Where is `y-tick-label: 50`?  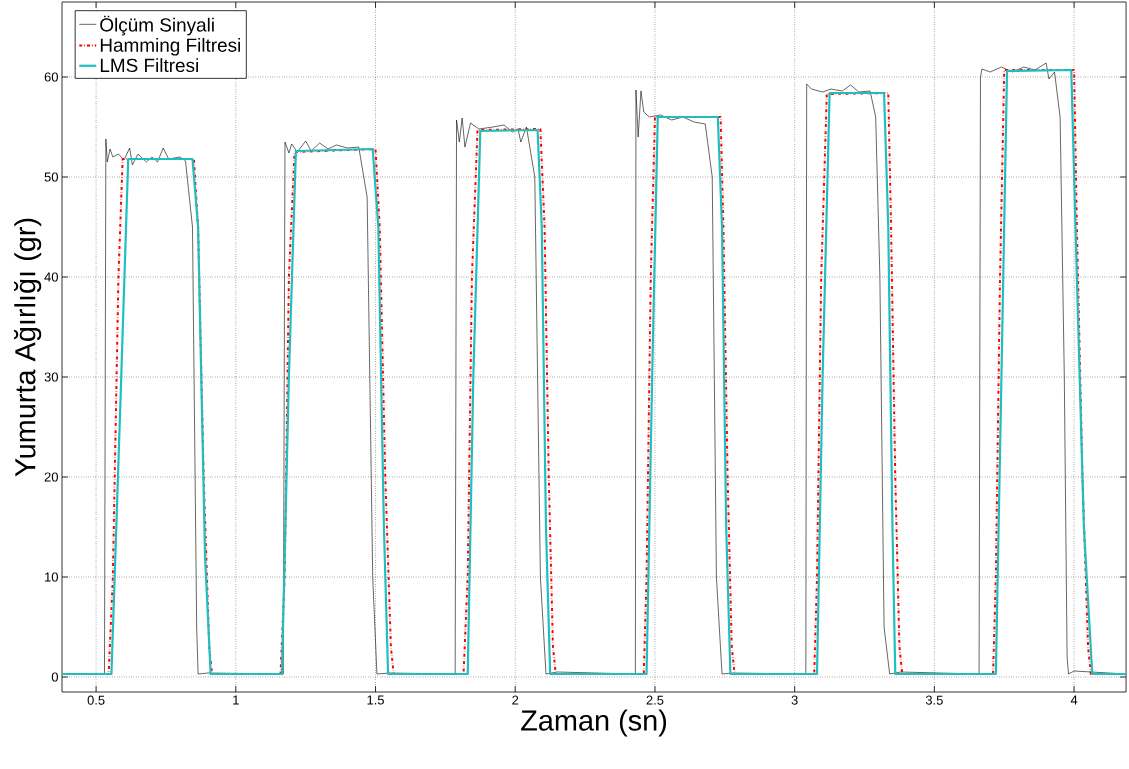 y-tick-label: 50 is located at coordinates (51, 177).